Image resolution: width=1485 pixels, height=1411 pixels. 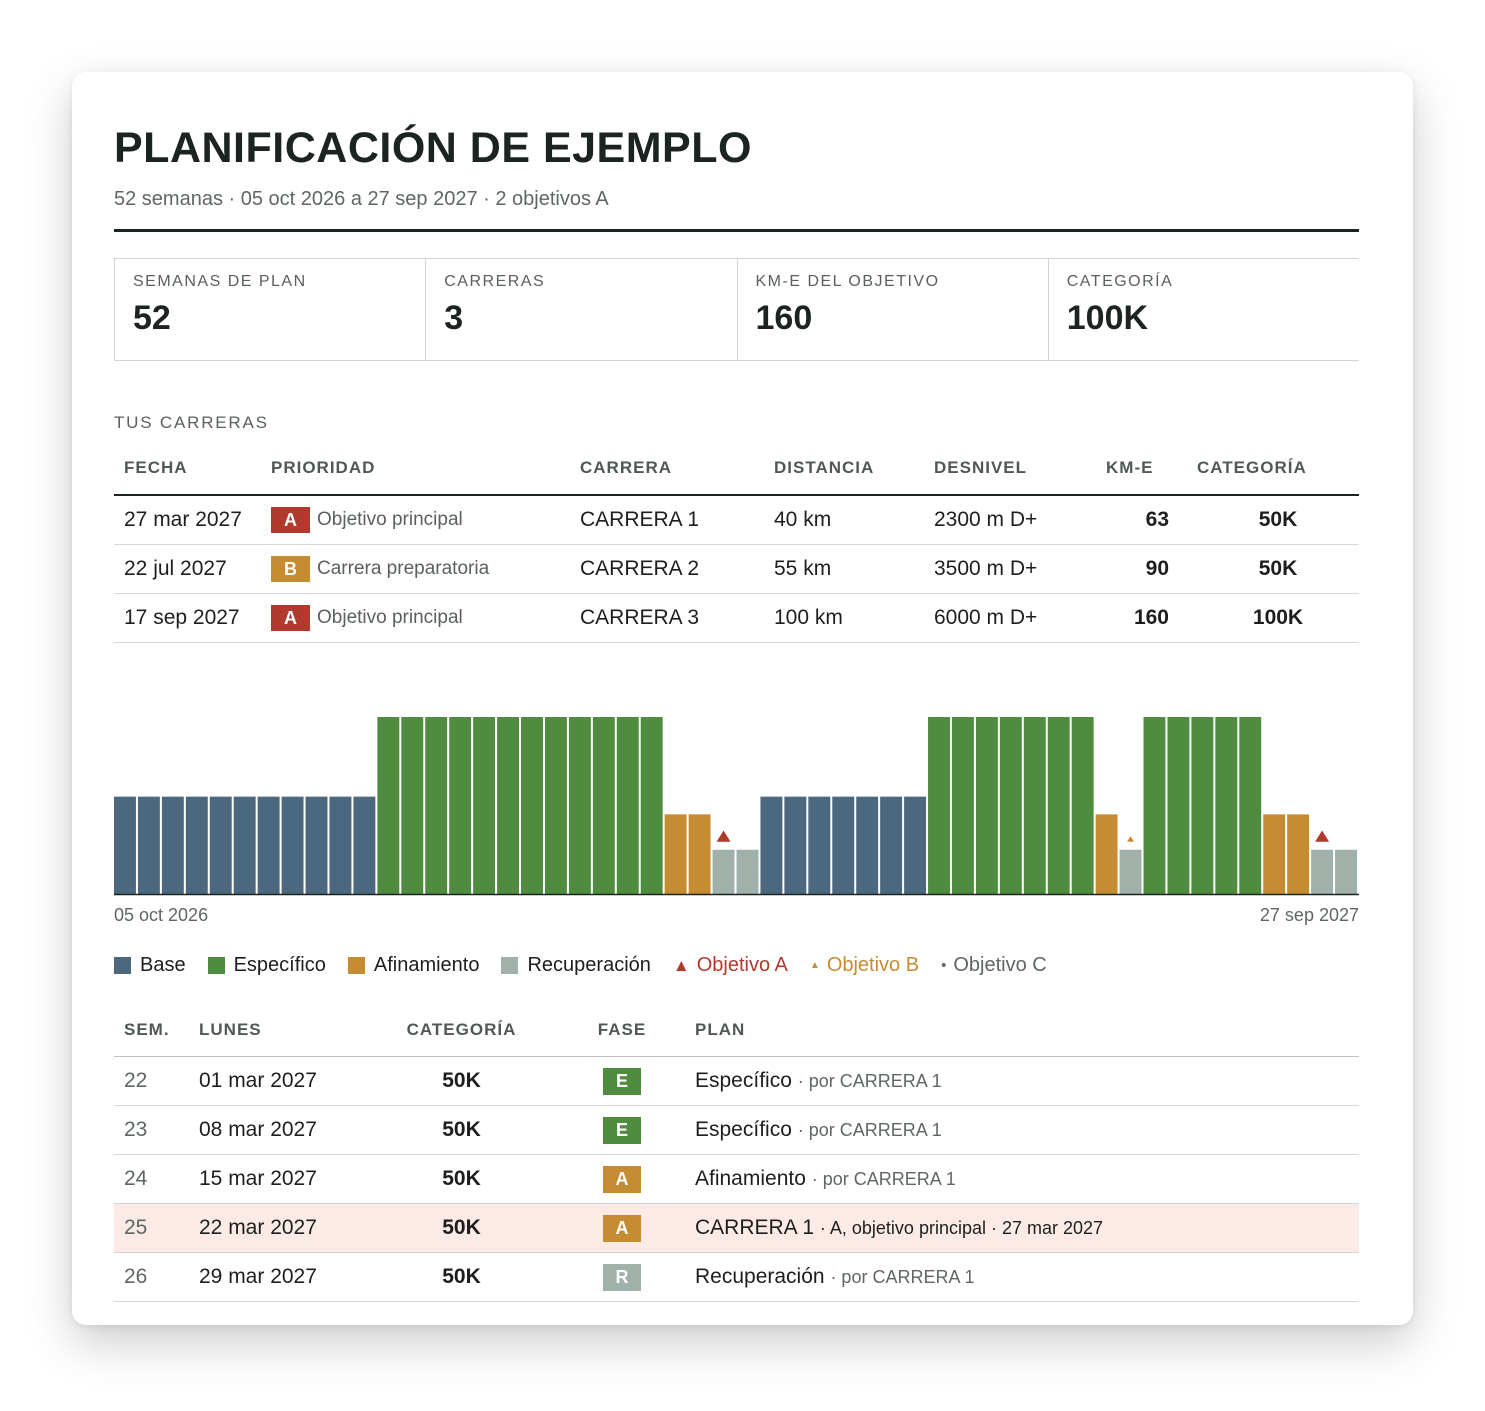 What do you see at coordinates (187, 520) in the screenshot?
I see `race-date: 27 mar 2027` at bounding box center [187, 520].